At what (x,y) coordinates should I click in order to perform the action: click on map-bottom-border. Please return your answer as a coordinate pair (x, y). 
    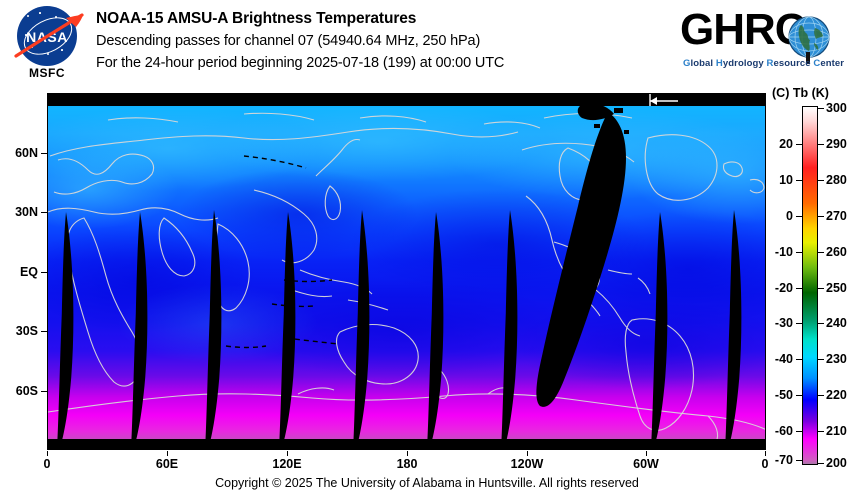
    Looking at the image, I should click on (406, 444).